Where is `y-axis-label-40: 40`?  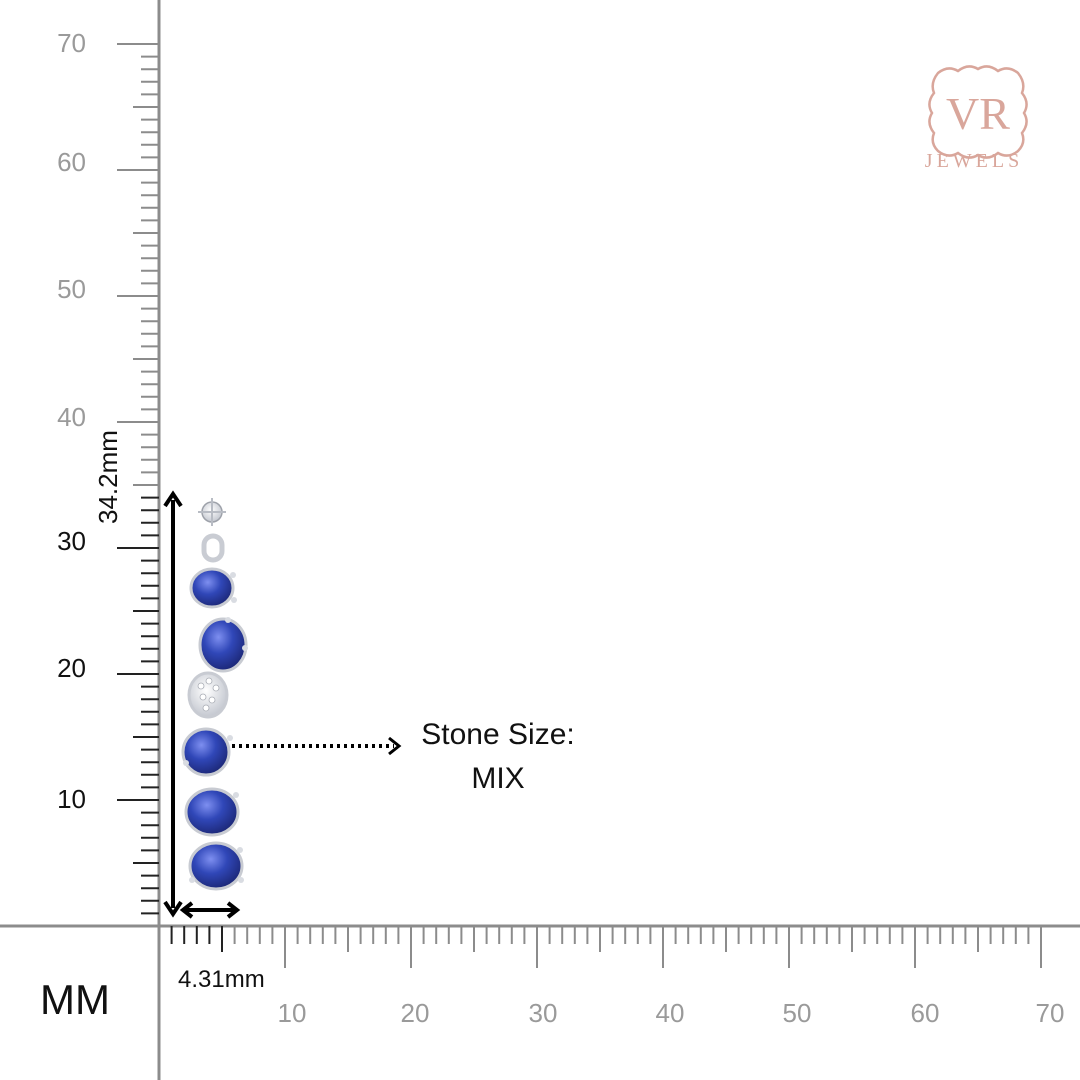 y-axis-label-40: 40 is located at coordinates (71, 417).